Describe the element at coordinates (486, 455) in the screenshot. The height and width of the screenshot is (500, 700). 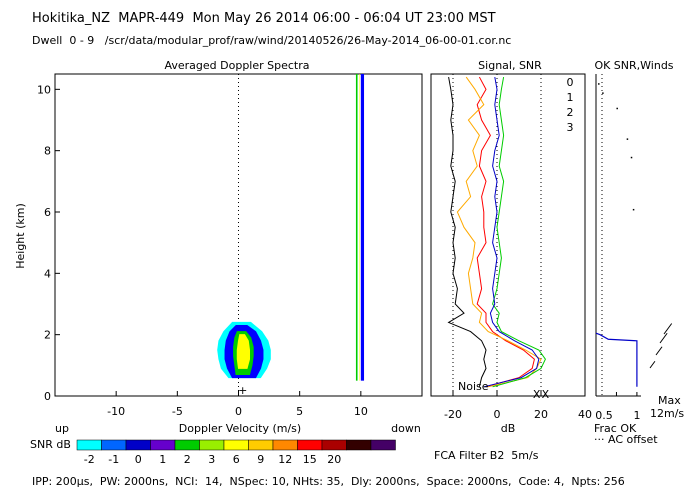
I see `filter-text: FCA Filter B2 5m/s` at that location.